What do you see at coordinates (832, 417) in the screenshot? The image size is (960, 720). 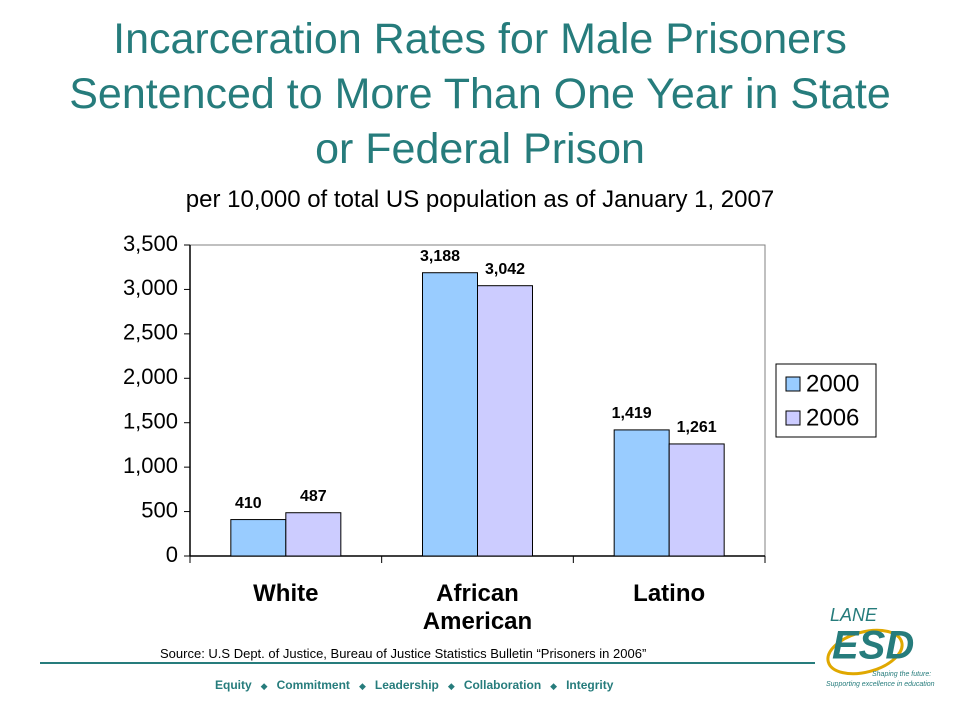 I see `legend-label: 2006` at bounding box center [832, 417].